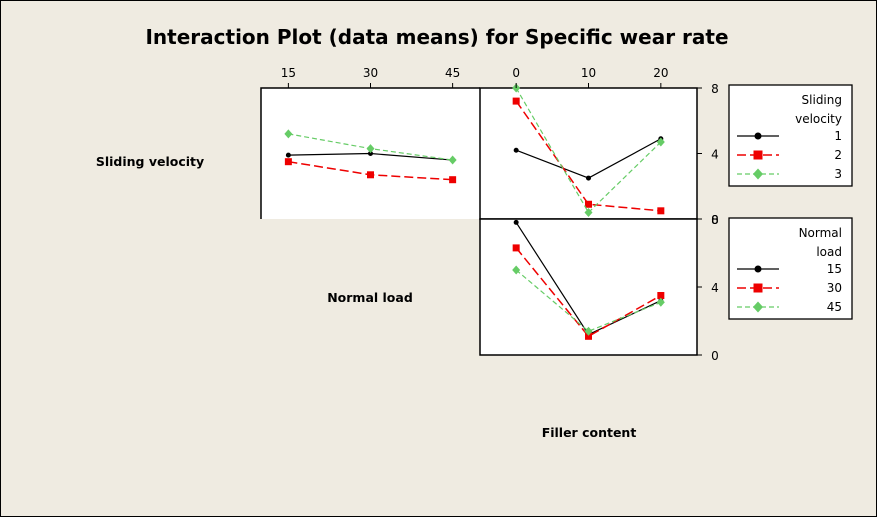 This screenshot has height=517, width=877. What do you see at coordinates (834, 307) in the screenshot?
I see `legend-entry-label: 45` at bounding box center [834, 307].